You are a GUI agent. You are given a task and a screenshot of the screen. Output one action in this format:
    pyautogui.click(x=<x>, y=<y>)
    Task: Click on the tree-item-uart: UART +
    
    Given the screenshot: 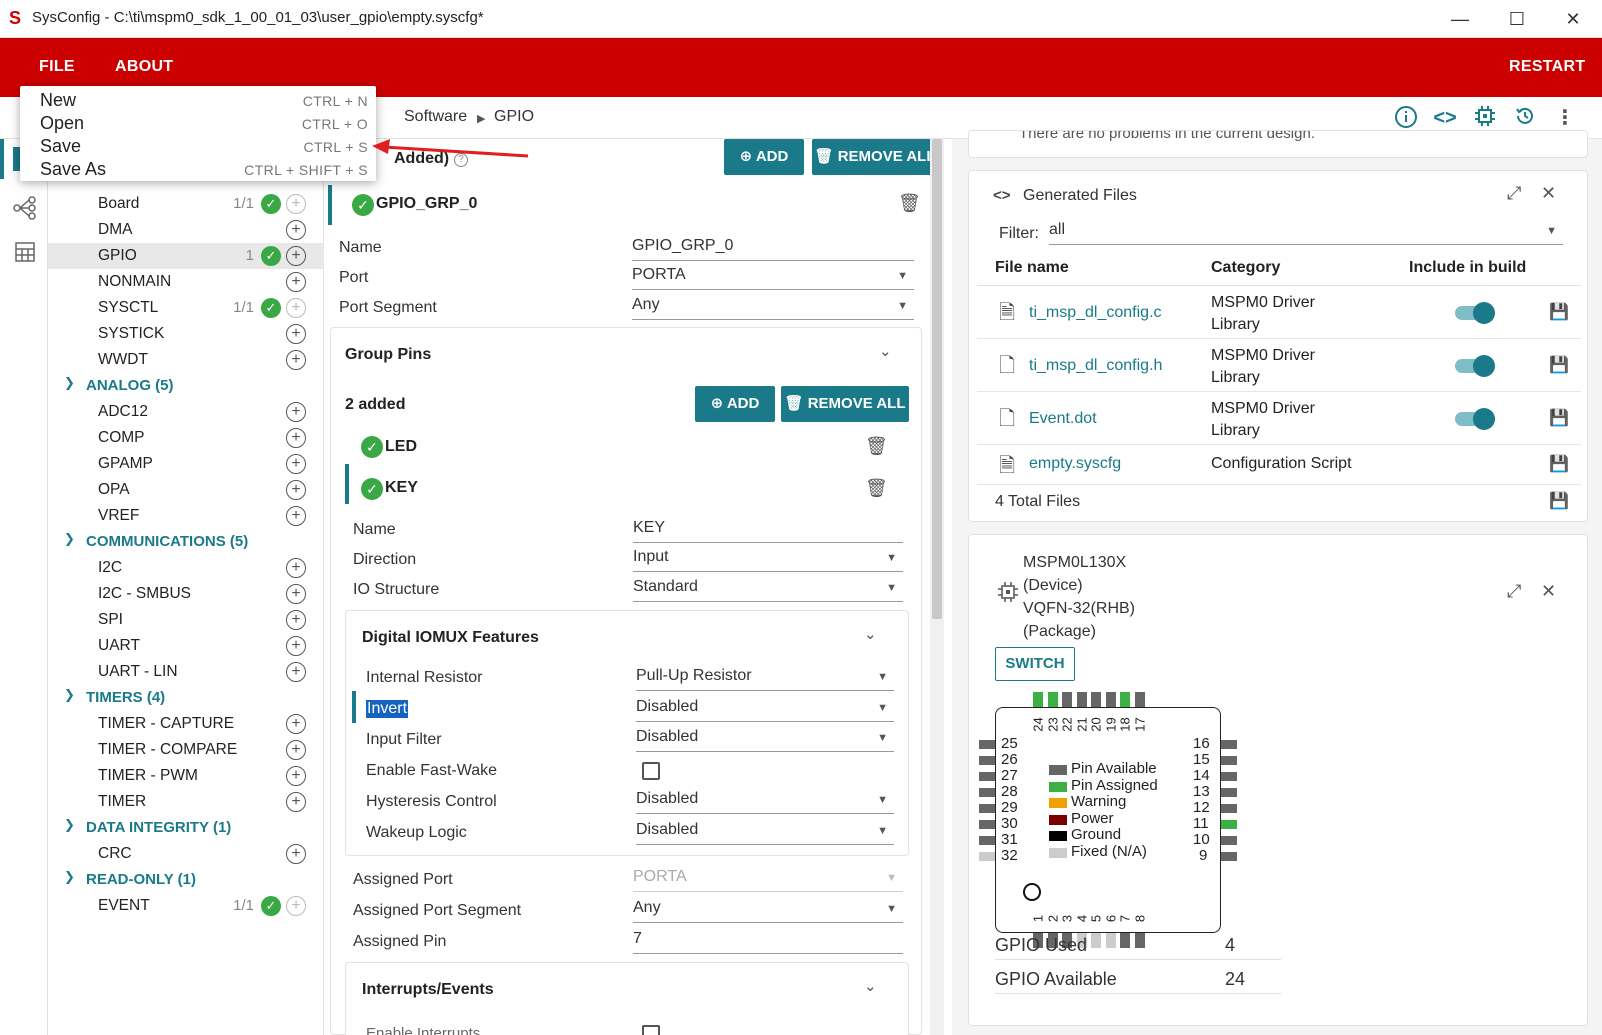 What is the action you would take?
    pyautogui.click(x=186, y=646)
    